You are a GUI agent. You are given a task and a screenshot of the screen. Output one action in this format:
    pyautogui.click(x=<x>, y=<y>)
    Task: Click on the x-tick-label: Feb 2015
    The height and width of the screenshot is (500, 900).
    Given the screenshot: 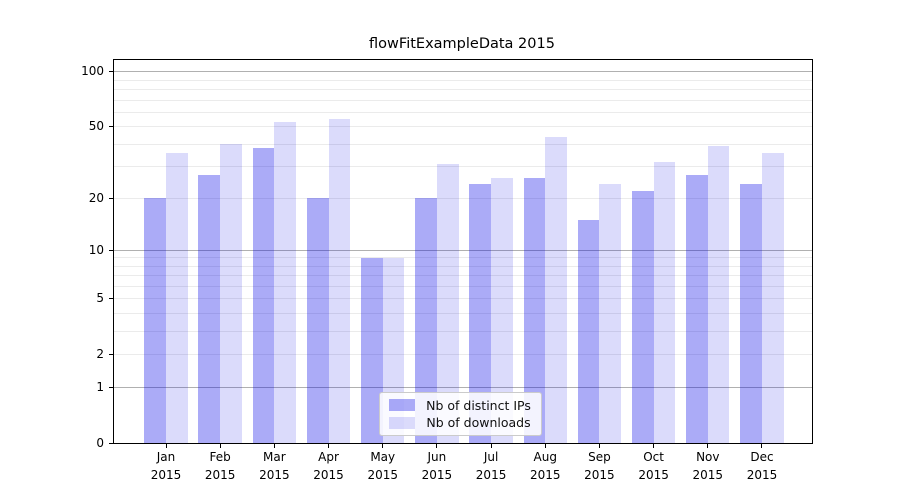 What is the action you would take?
    pyautogui.click(x=220, y=466)
    